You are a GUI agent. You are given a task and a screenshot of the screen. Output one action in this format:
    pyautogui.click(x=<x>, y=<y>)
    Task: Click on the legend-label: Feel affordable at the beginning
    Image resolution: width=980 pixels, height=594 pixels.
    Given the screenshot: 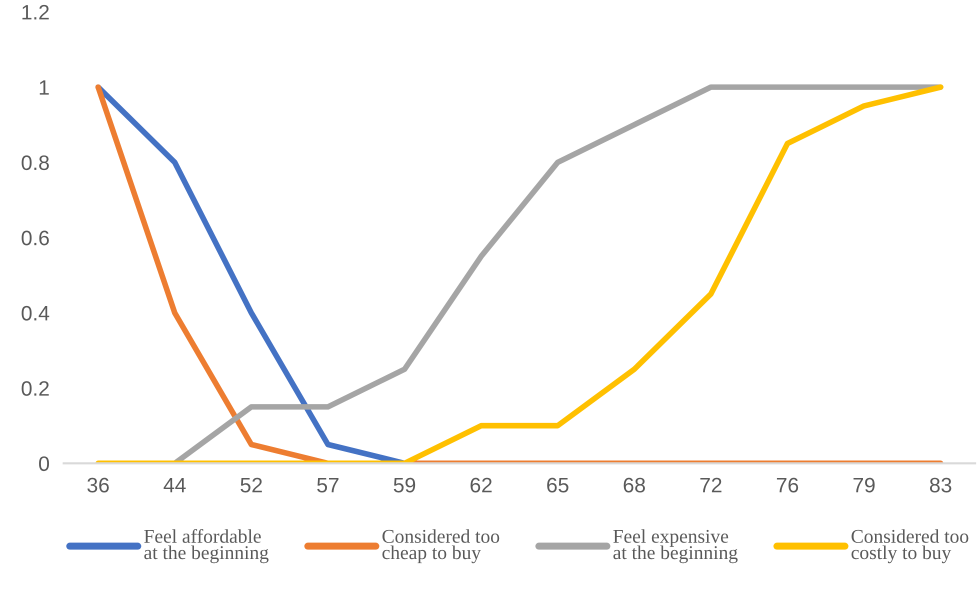 What is the action you would take?
    pyautogui.click(x=206, y=546)
    